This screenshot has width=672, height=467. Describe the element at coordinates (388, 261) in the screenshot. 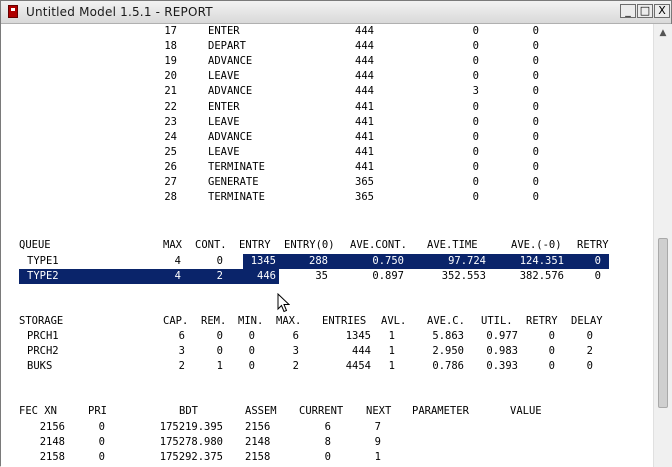

I see `queue-avecont: 0.750` at that location.